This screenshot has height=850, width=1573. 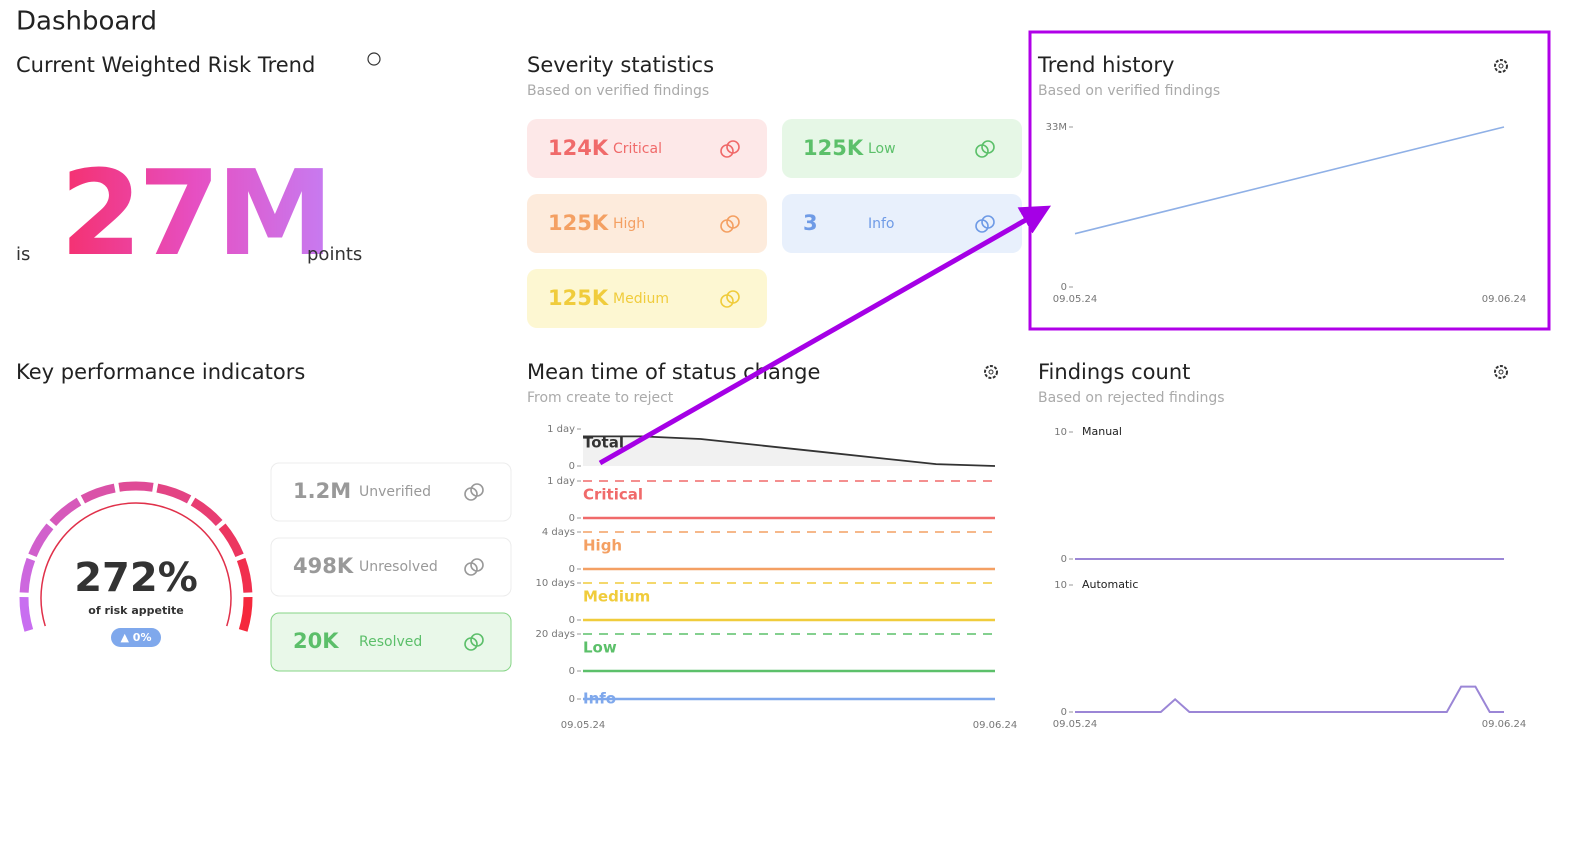 What do you see at coordinates (86, 22) in the screenshot?
I see `page-title: Dashboard` at bounding box center [86, 22].